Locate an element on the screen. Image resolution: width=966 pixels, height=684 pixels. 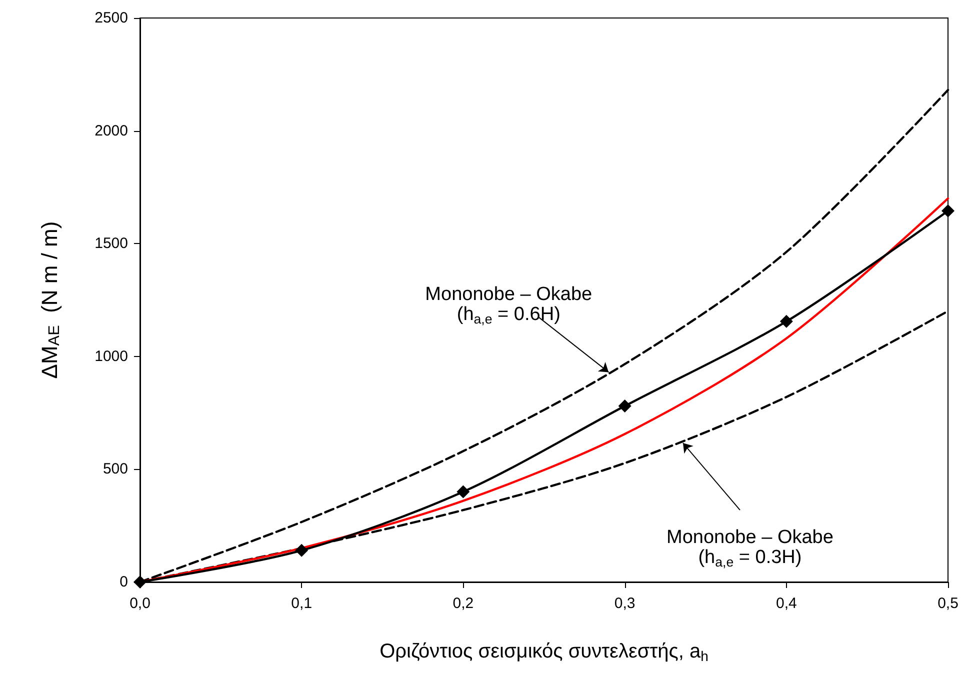
y-tick-label: 500 is located at coordinates (115, 469).